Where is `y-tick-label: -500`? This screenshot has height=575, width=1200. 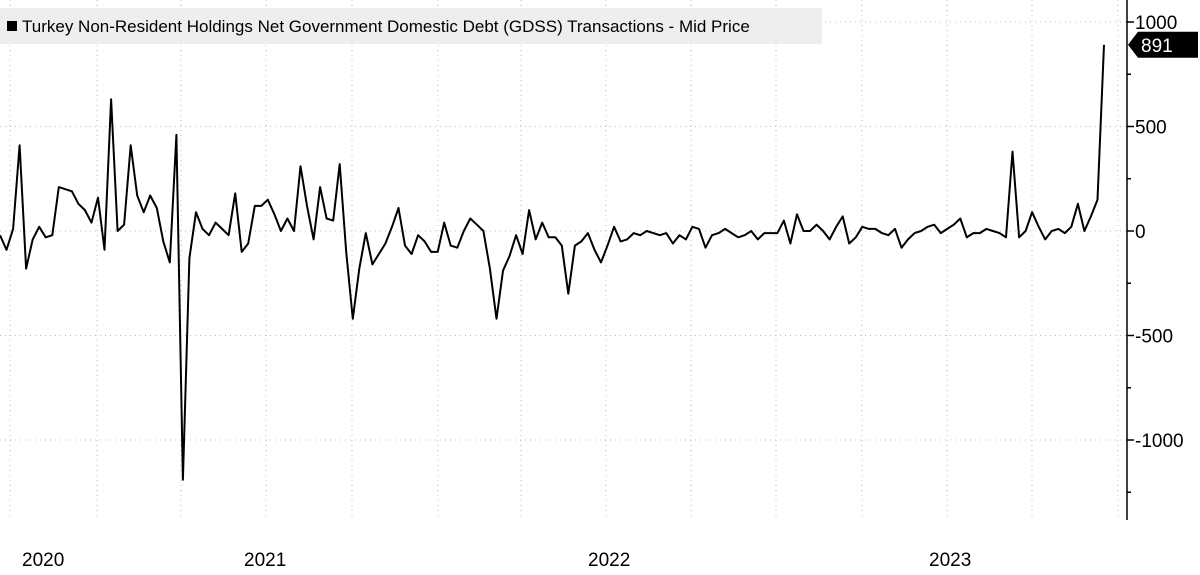 y-tick-label: -500 is located at coordinates (1154, 337).